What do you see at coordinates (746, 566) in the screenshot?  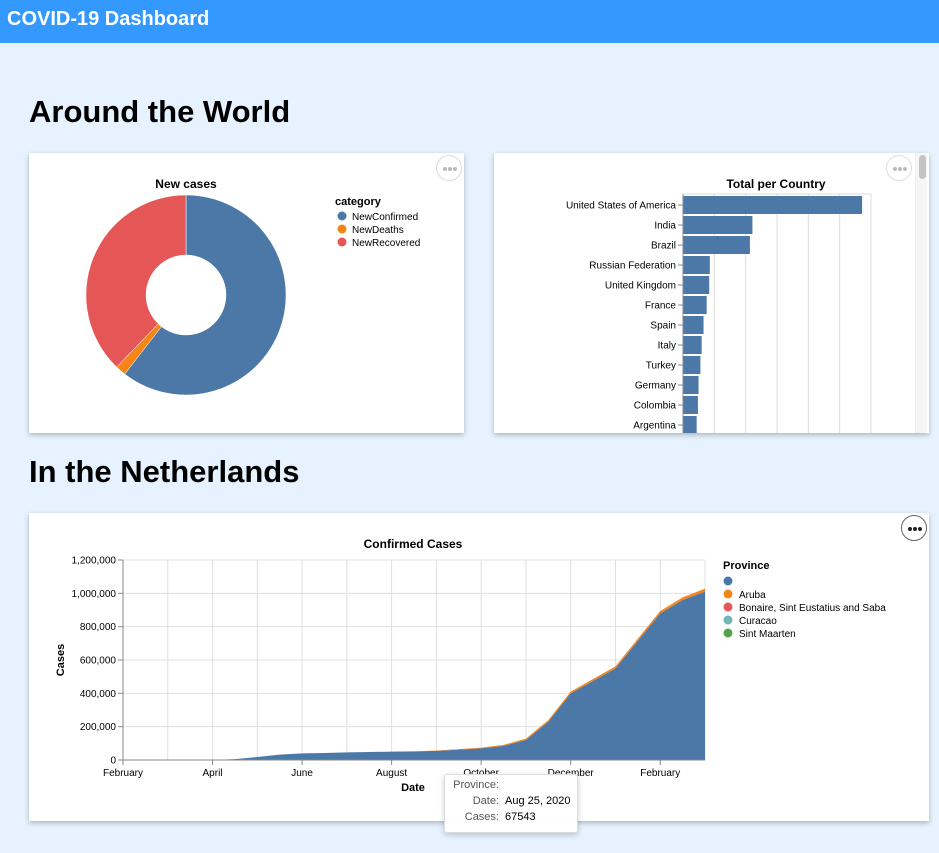 I see `area-legend-title: Province` at bounding box center [746, 566].